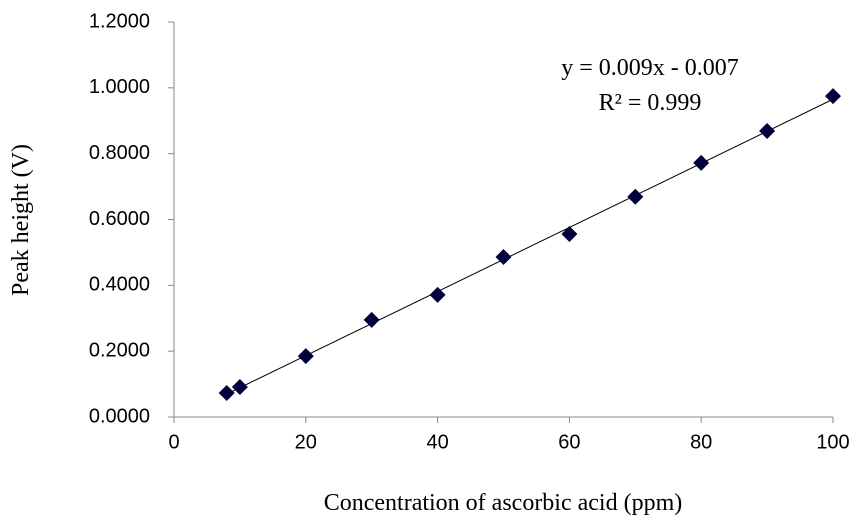 Image resolution: width=858 pixels, height=522 pixels. I want to click on r-squared: R² = 0.999, so click(650, 103).